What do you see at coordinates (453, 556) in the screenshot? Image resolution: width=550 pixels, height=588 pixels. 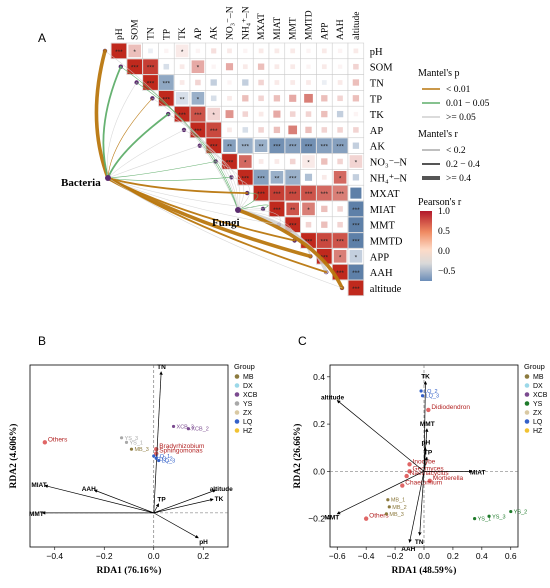 I see `x-tick-label: 0.2` at bounding box center [453, 556].